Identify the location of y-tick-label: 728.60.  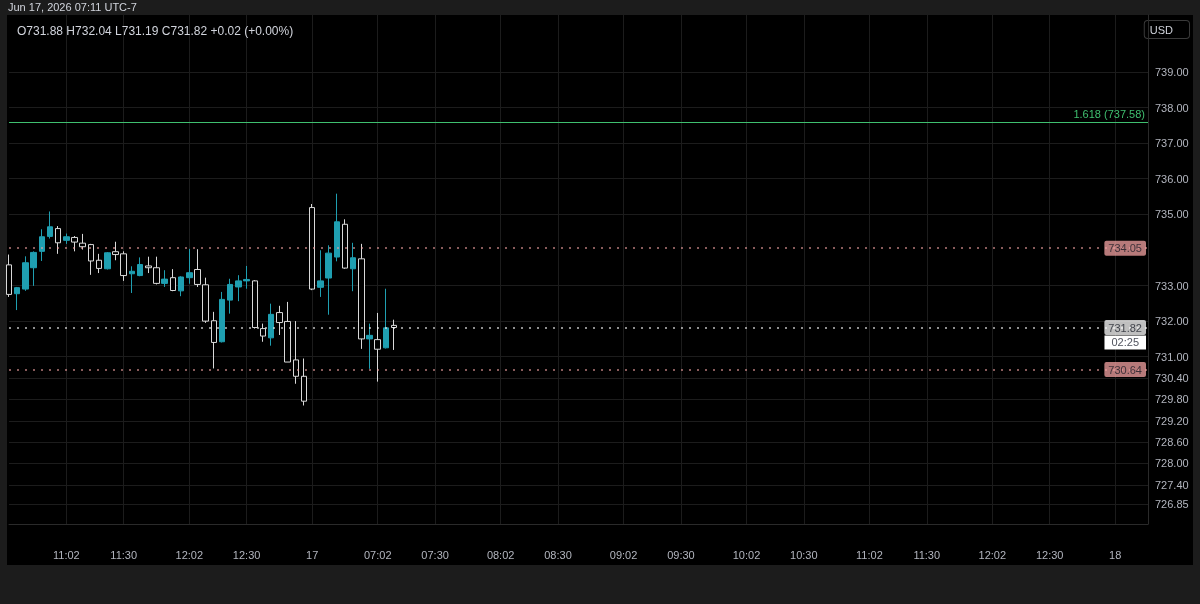
(1172, 442).